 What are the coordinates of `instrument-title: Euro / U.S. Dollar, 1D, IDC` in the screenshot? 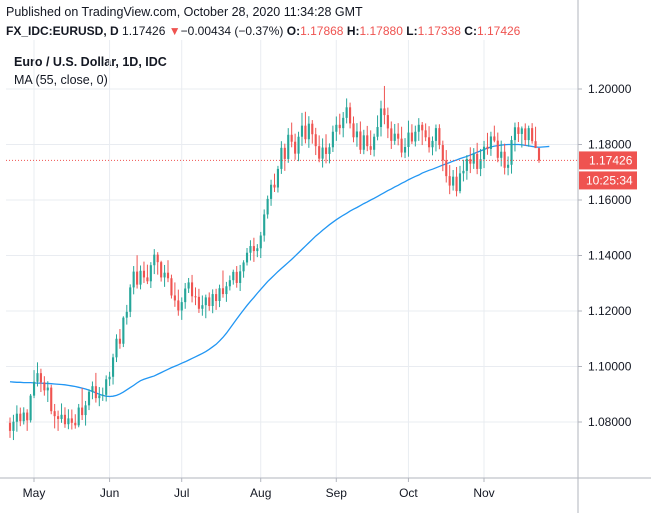 It's located at (90, 62).